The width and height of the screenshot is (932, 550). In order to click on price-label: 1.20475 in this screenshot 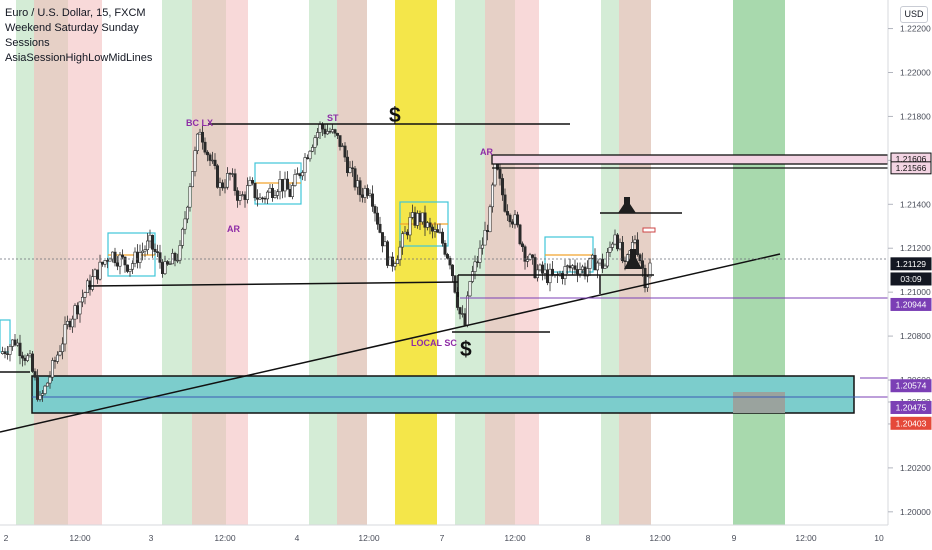, I will do `click(911, 407)`.